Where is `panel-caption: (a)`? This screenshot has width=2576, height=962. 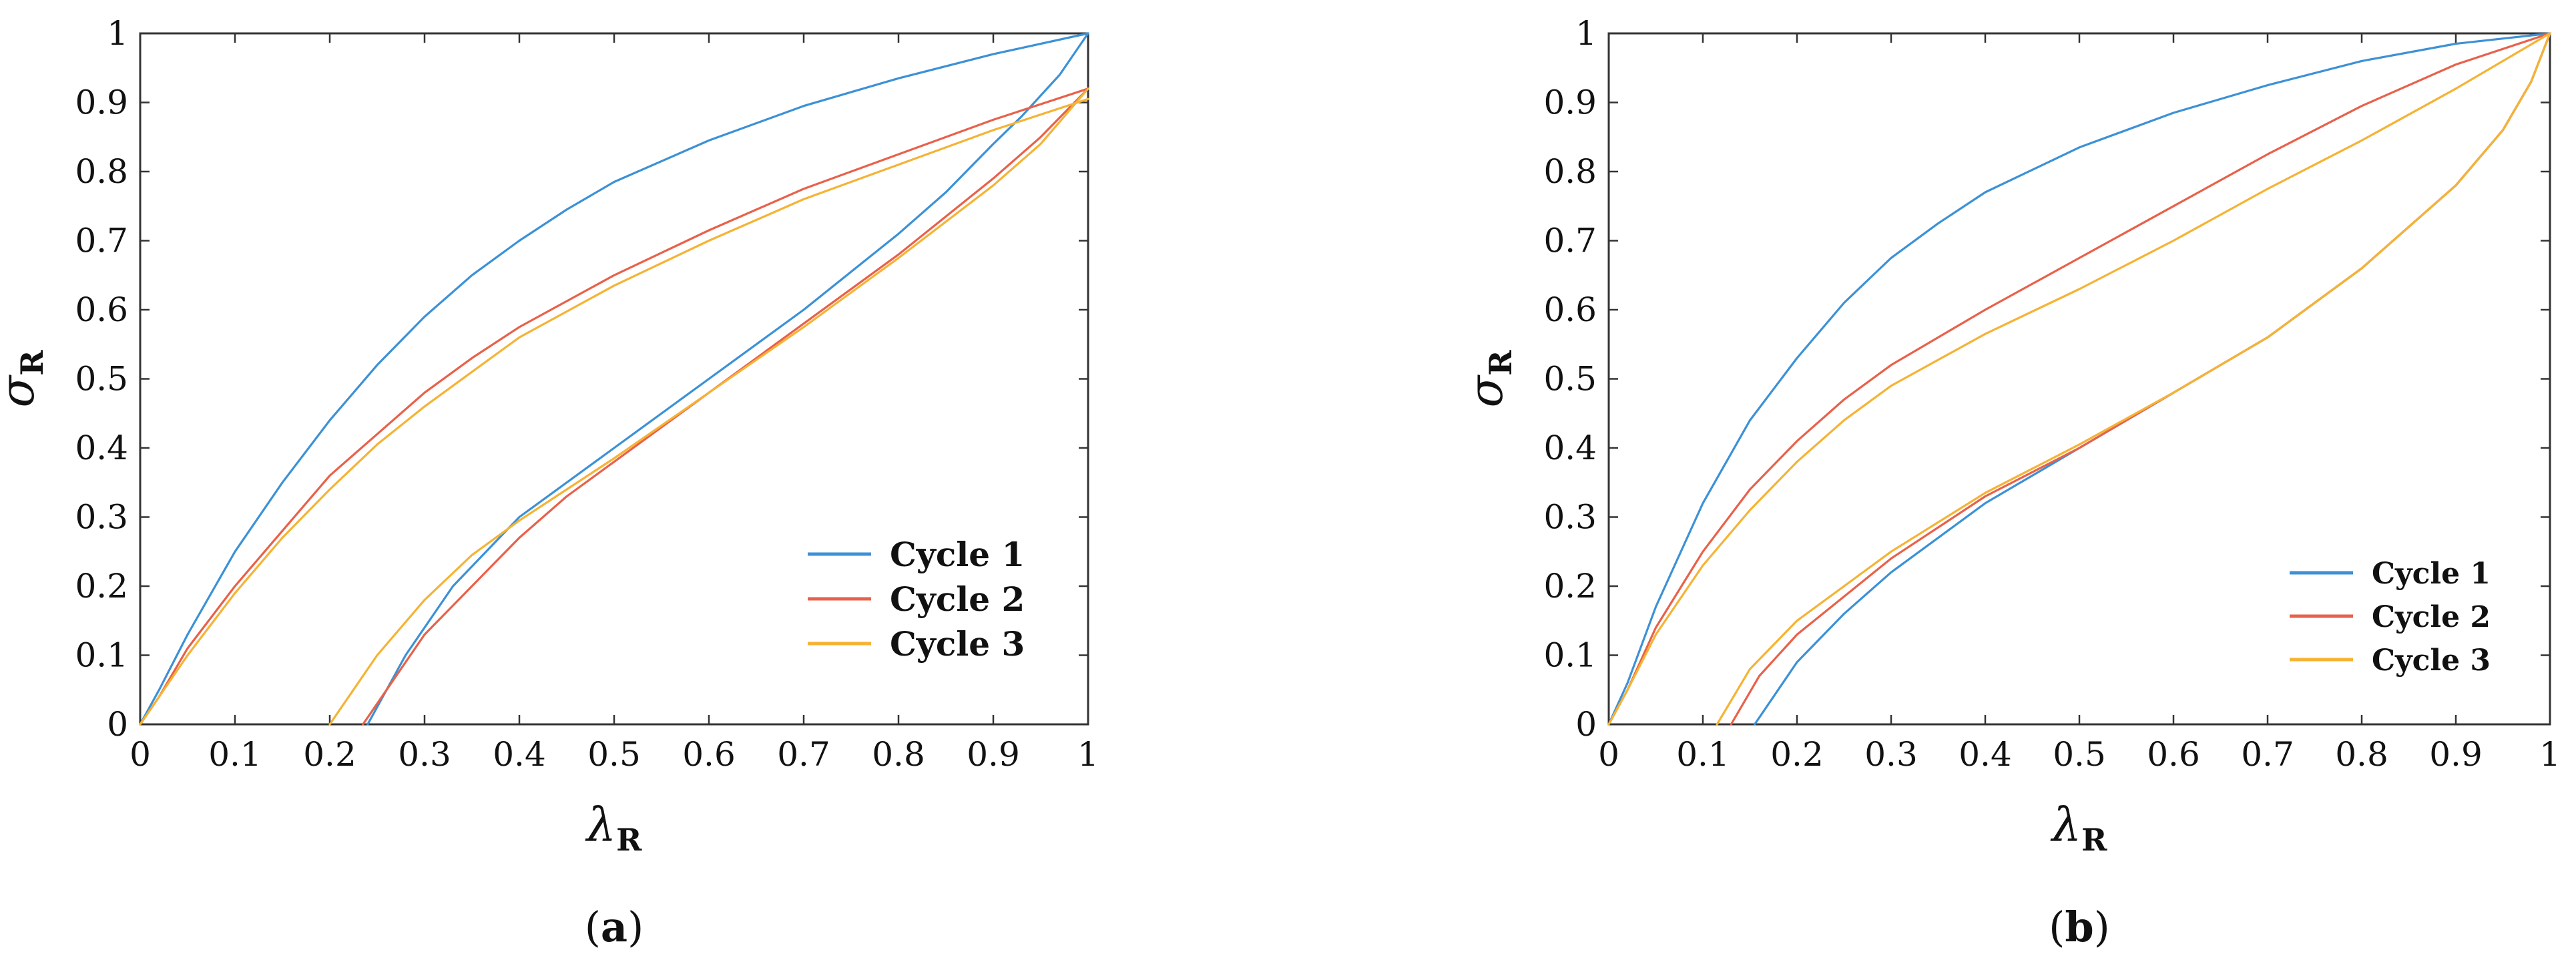
panel-caption: (a) is located at coordinates (614, 927).